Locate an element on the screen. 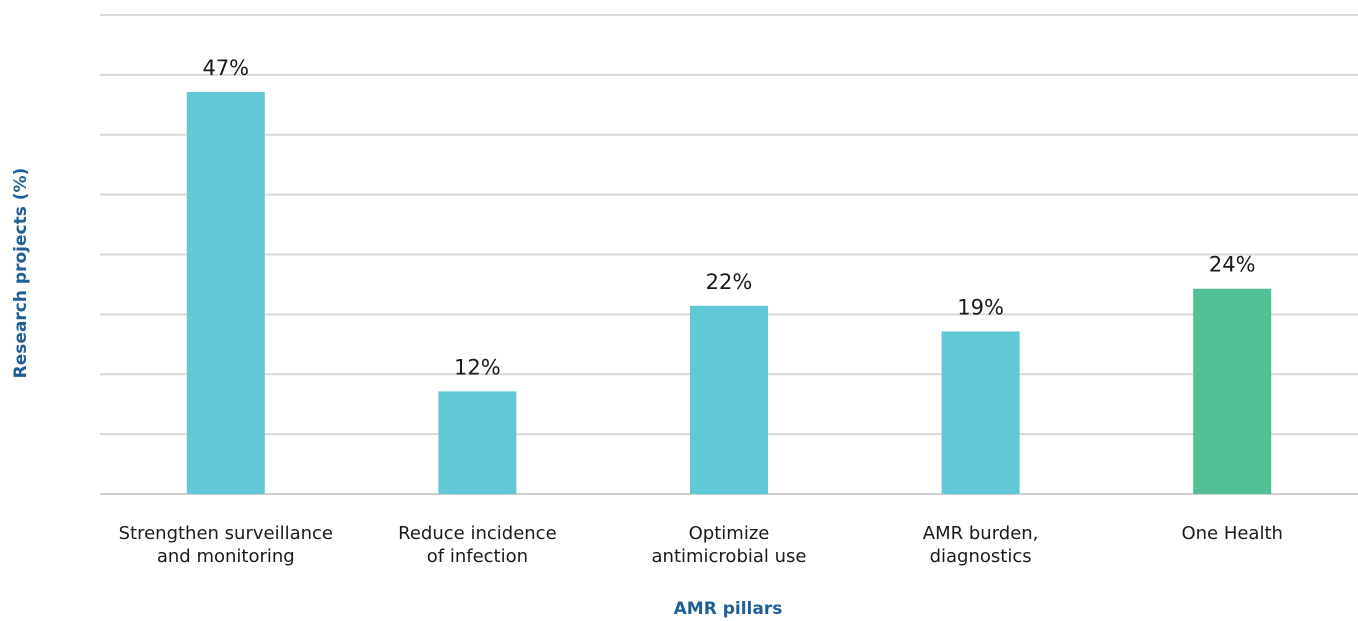  data-label: 22% is located at coordinates (729, 282).